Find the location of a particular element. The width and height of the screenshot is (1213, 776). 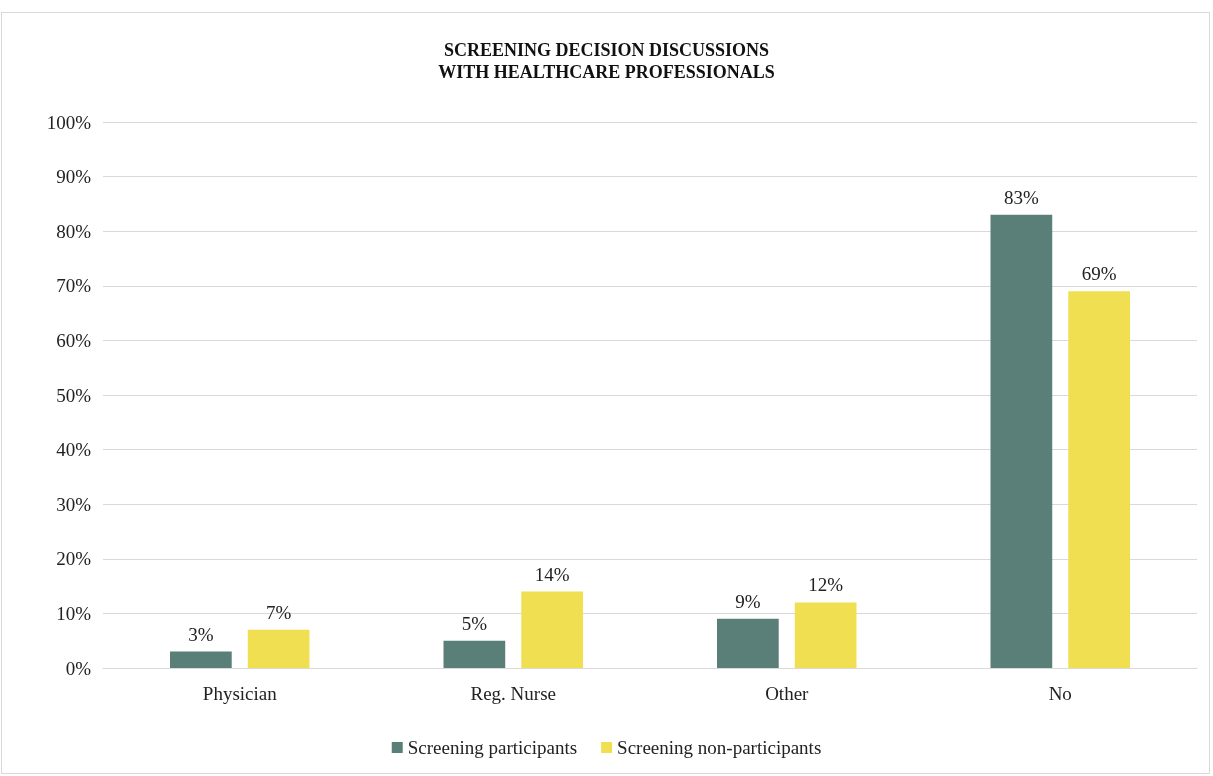

data-label: 14% is located at coordinates (552, 574).